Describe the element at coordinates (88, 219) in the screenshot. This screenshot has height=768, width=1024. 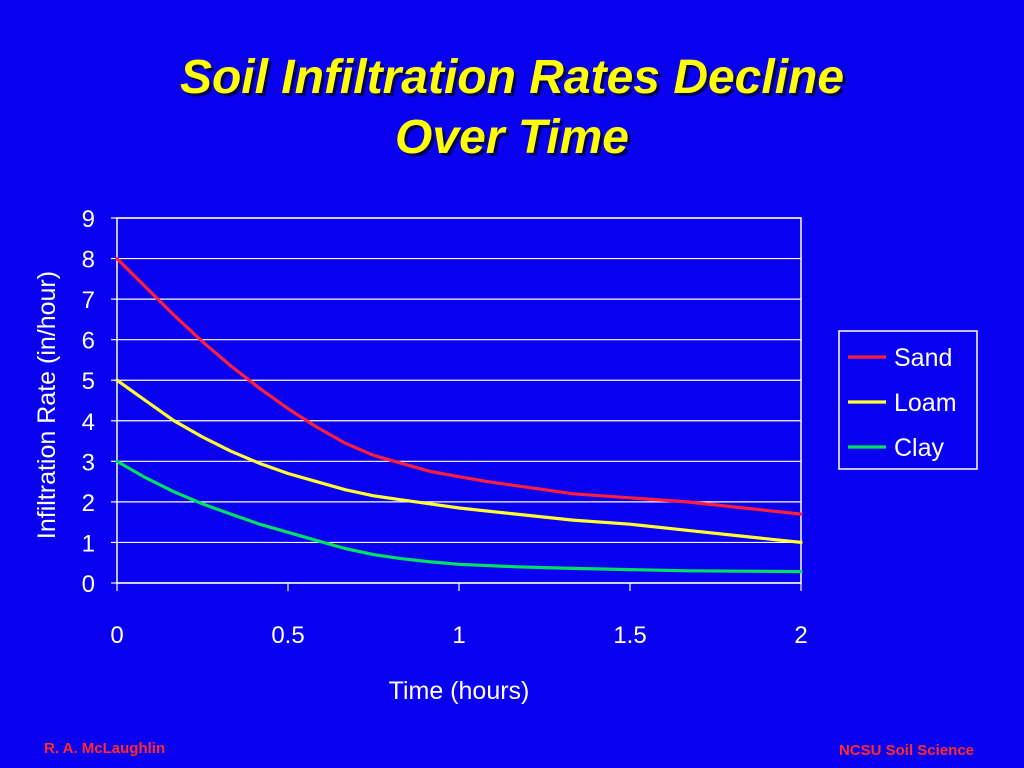
I see `y-tick-label: 9` at that location.